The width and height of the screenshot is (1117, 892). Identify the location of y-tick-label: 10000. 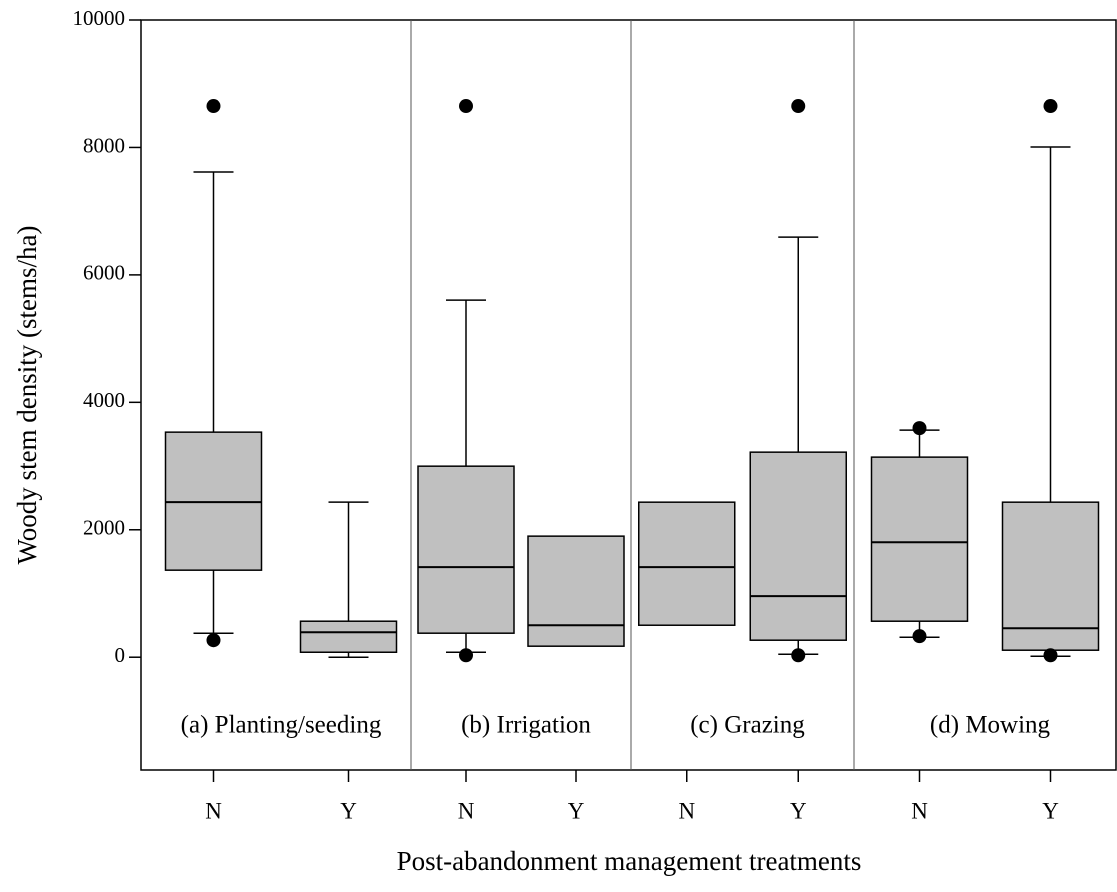
(99, 18).